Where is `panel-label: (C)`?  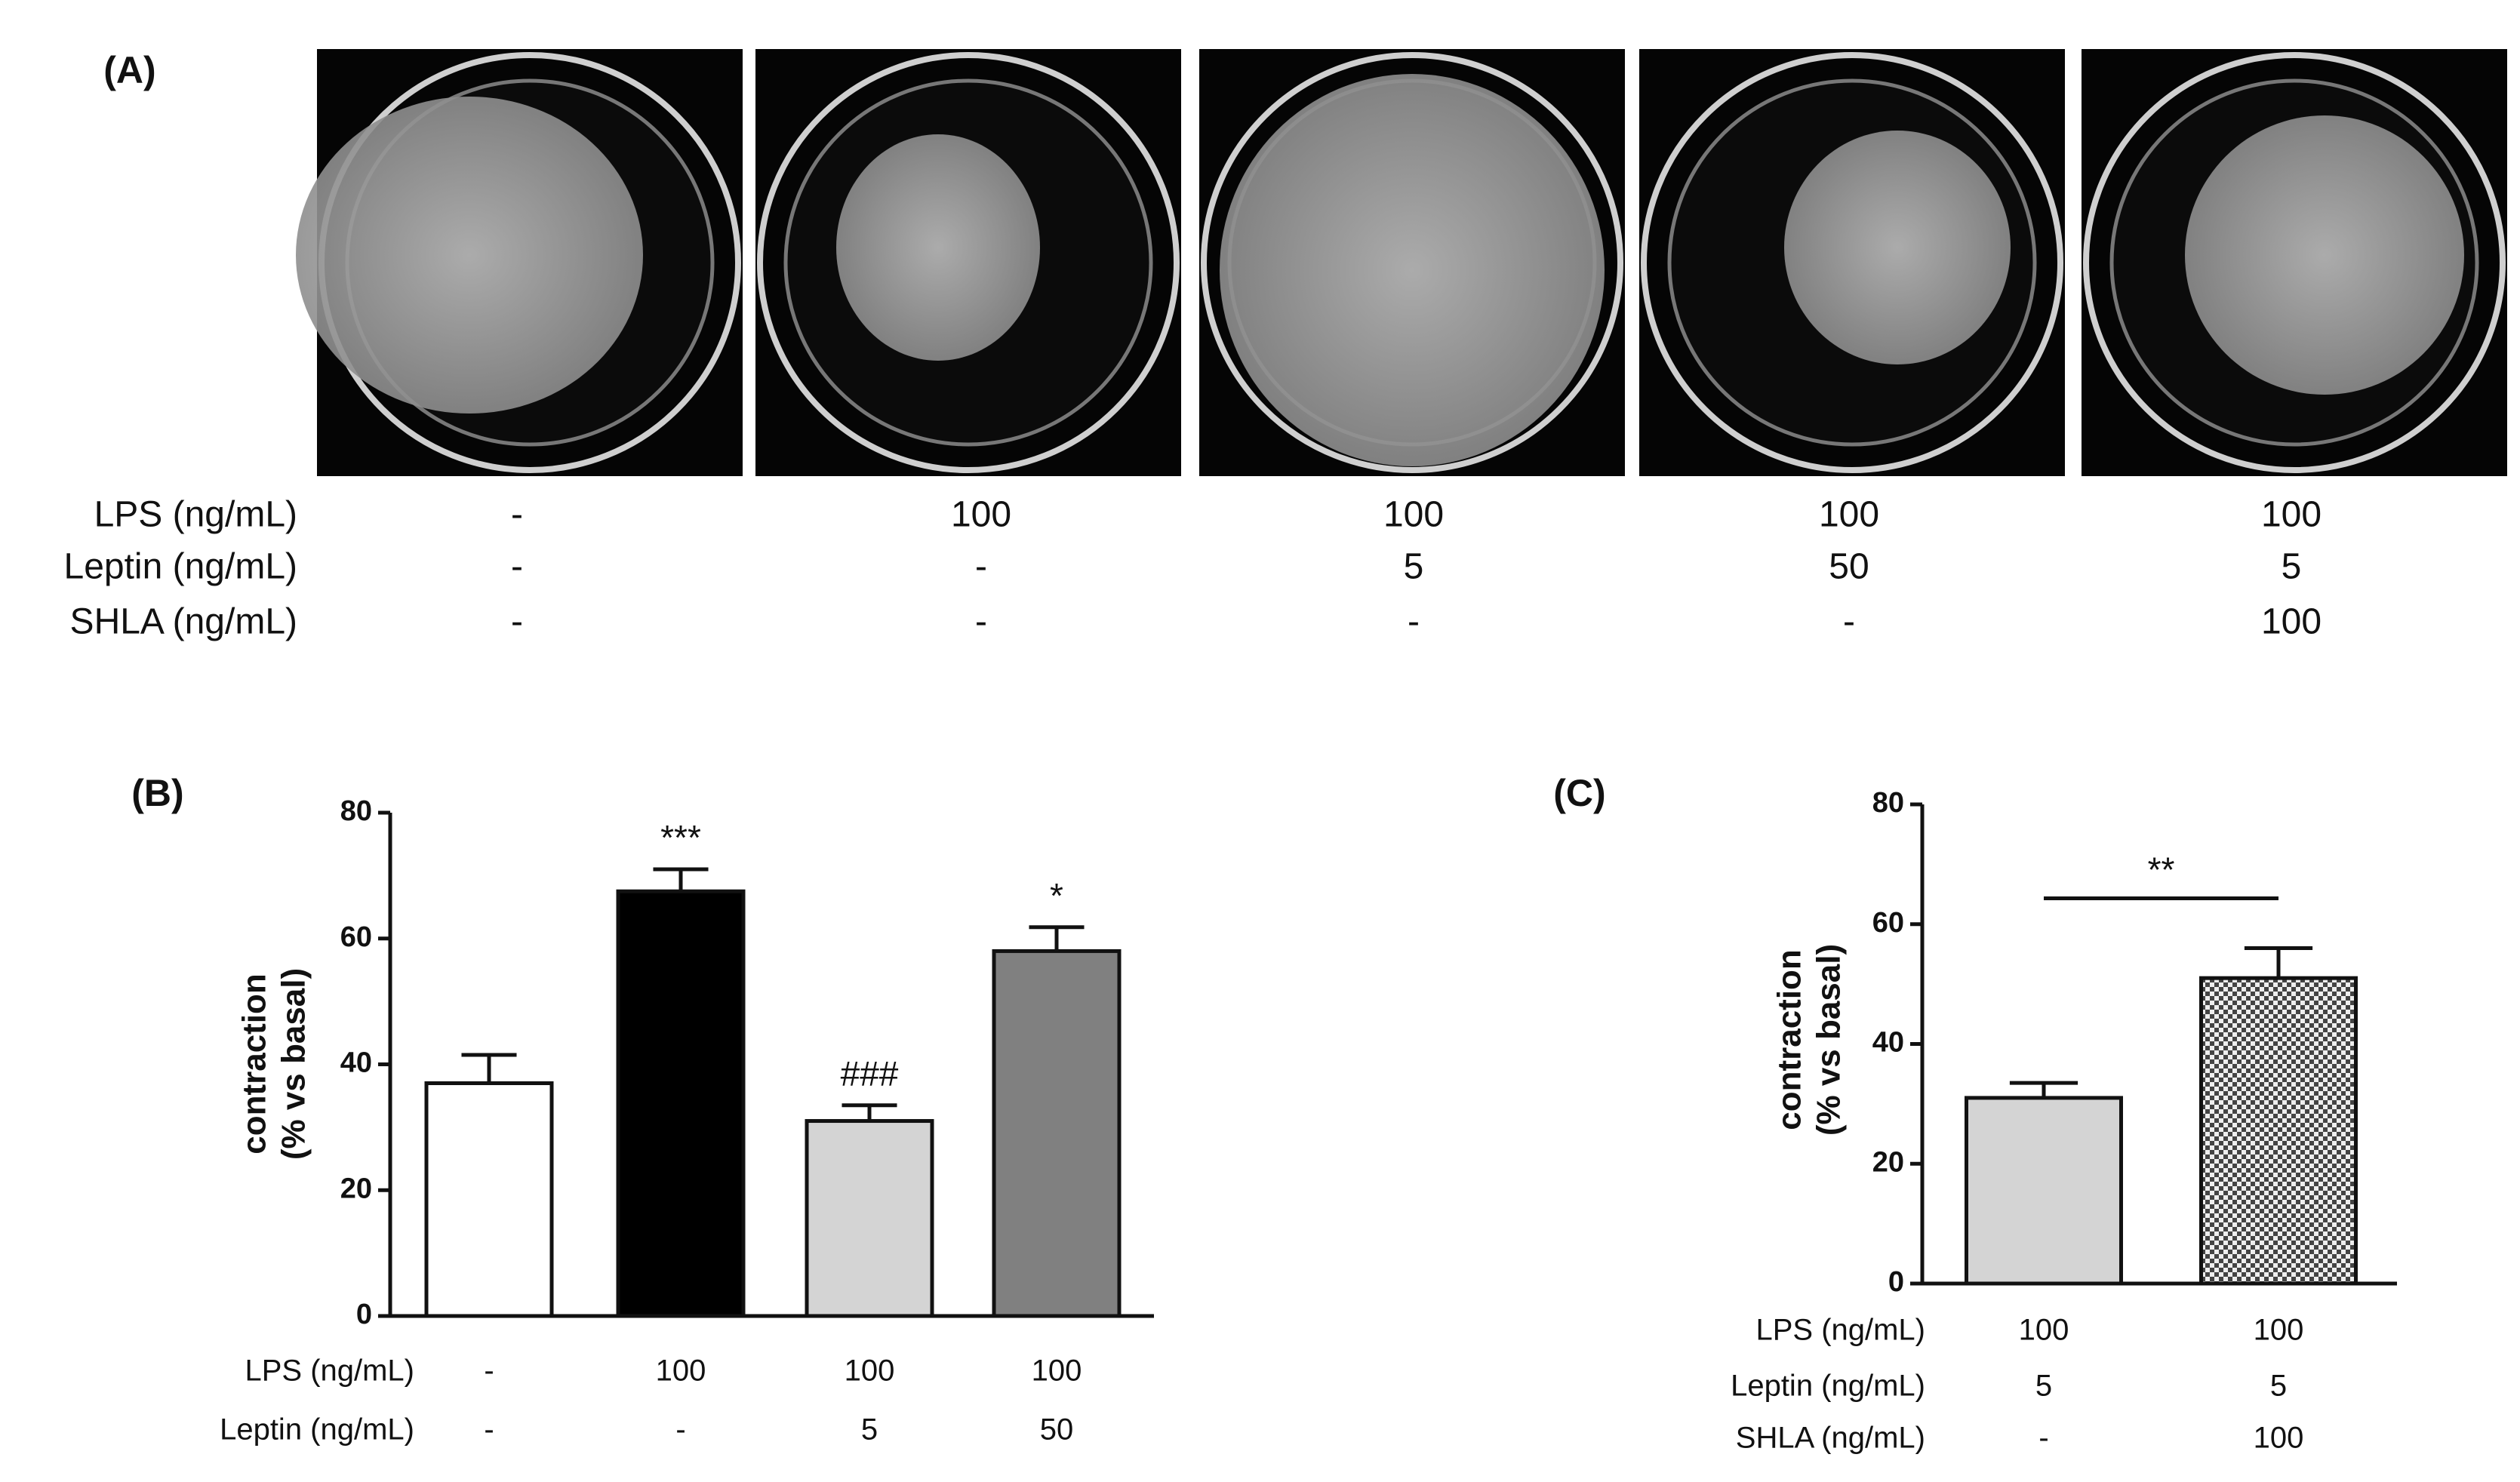 panel-label: (C) is located at coordinates (1579, 793).